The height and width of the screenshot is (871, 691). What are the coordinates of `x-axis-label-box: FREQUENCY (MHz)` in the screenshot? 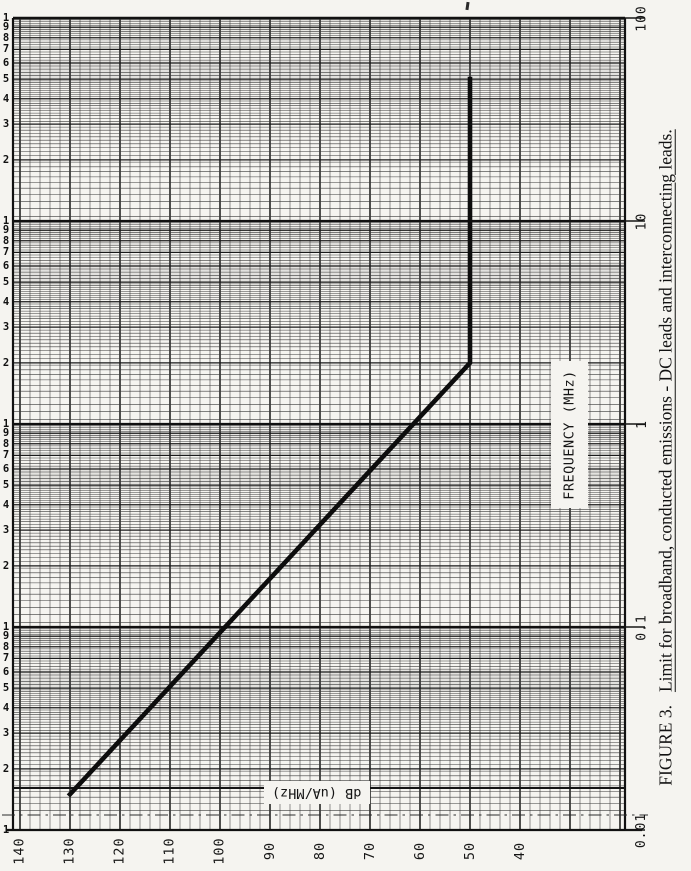 It's located at (569, 434).